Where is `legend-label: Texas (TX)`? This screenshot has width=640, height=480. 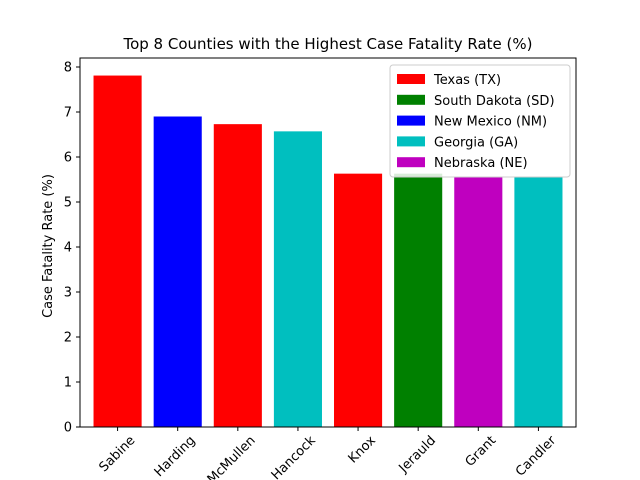 legend-label: Texas (TX) is located at coordinates (467, 80).